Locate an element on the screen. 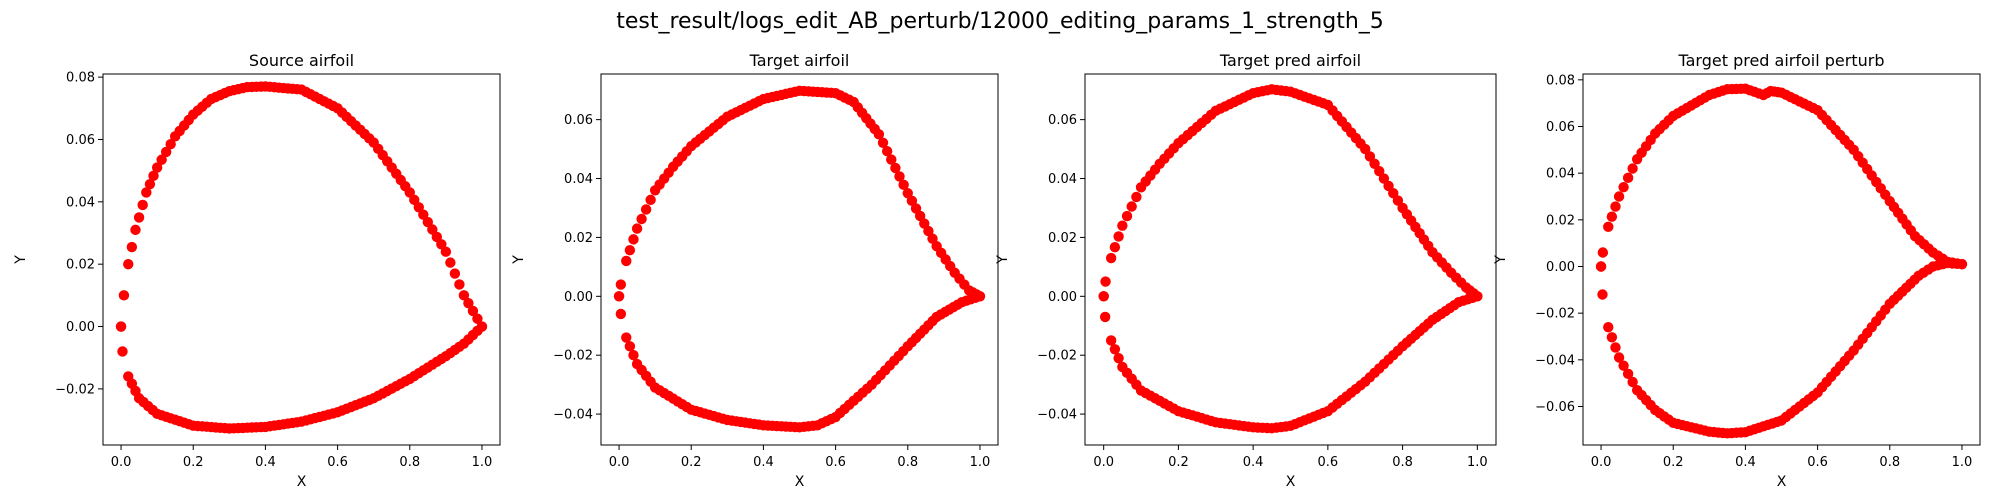 This screenshot has width=2000, height=500. plot-frame is located at coordinates (1781, 259).